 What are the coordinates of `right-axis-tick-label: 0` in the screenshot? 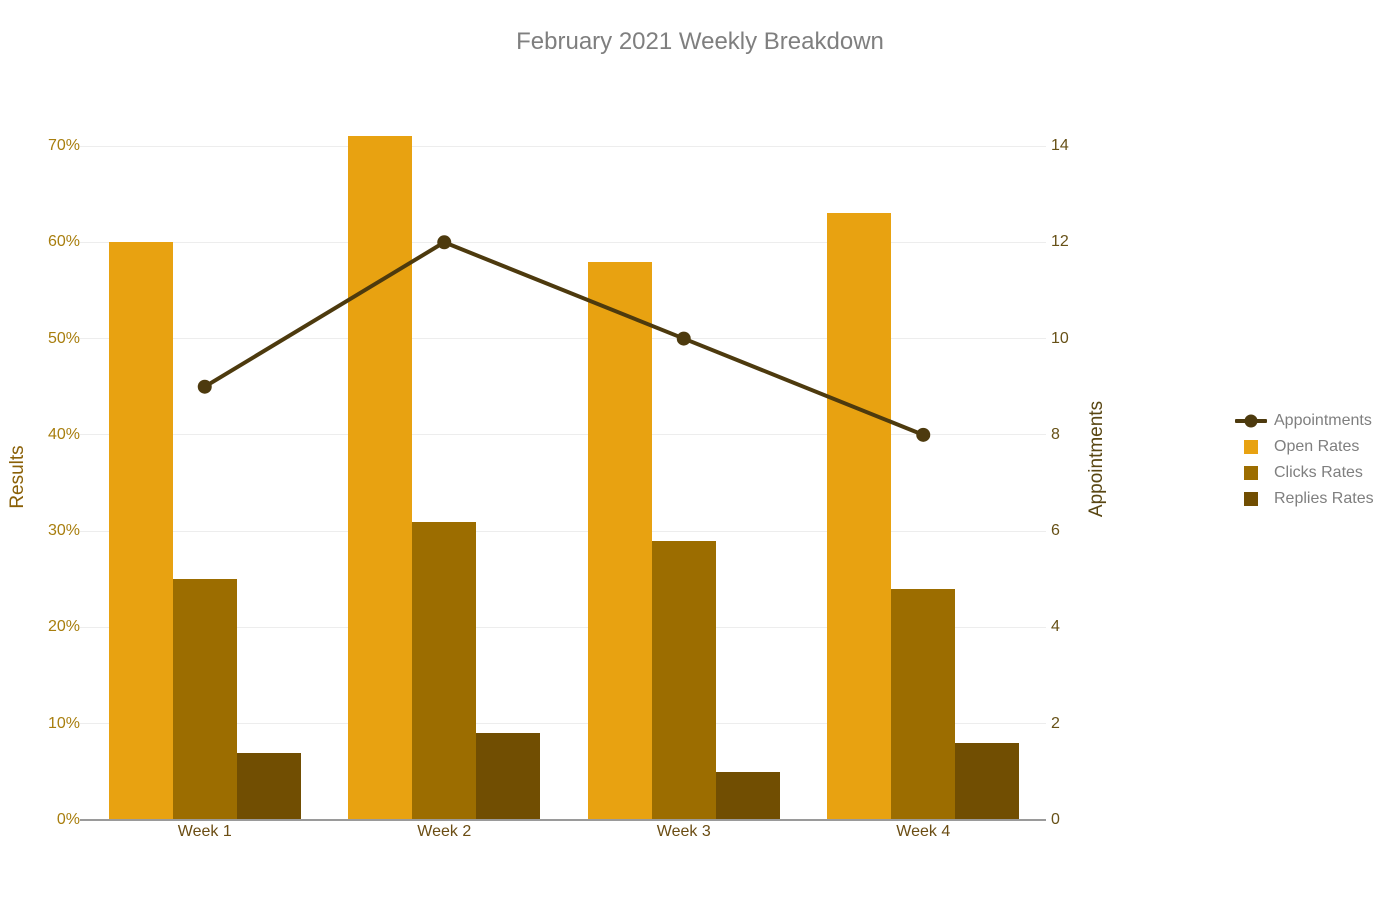 It's located at (1055, 819).